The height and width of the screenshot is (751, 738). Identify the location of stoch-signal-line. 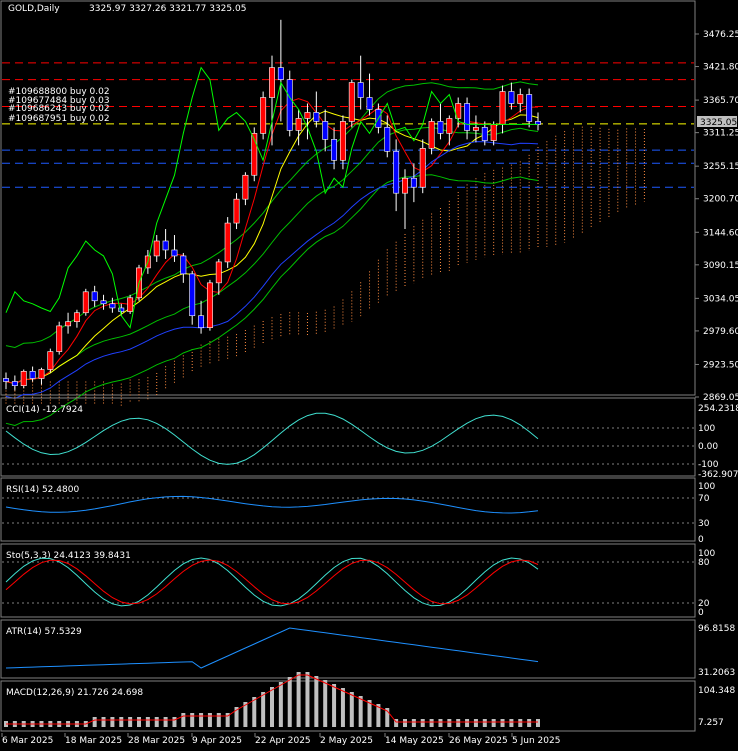
(272, 582).